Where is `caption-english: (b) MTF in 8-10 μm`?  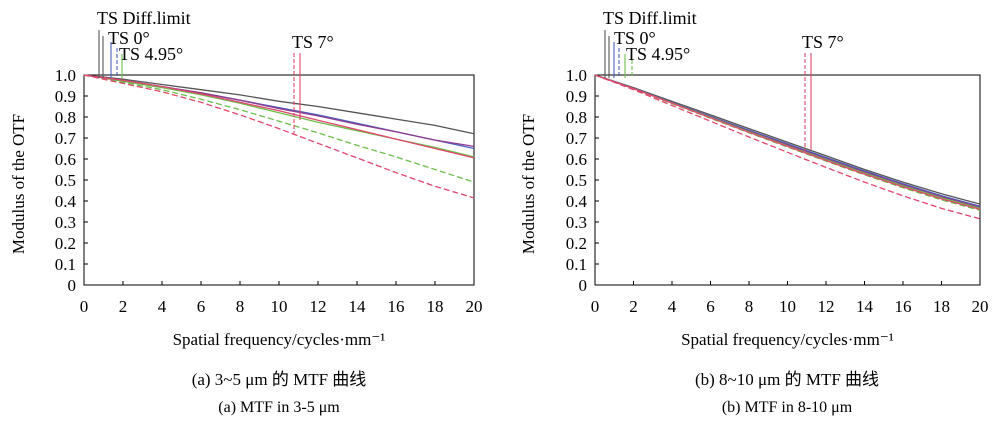 caption-english: (b) MTF in 8-10 μm is located at coordinates (787, 407).